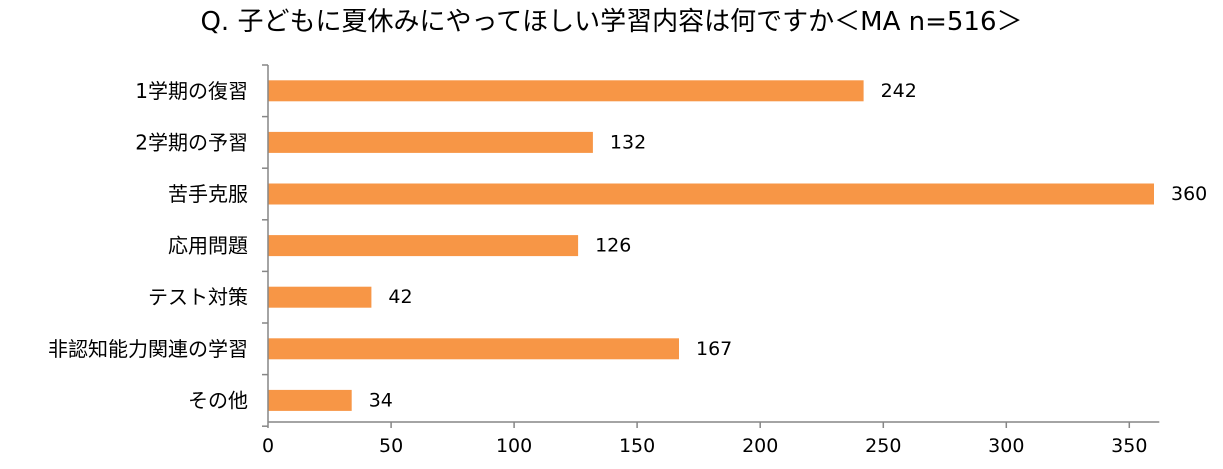  What do you see at coordinates (148, 349) in the screenshot?
I see `category-label: 非認知能力関連の学習` at bounding box center [148, 349].